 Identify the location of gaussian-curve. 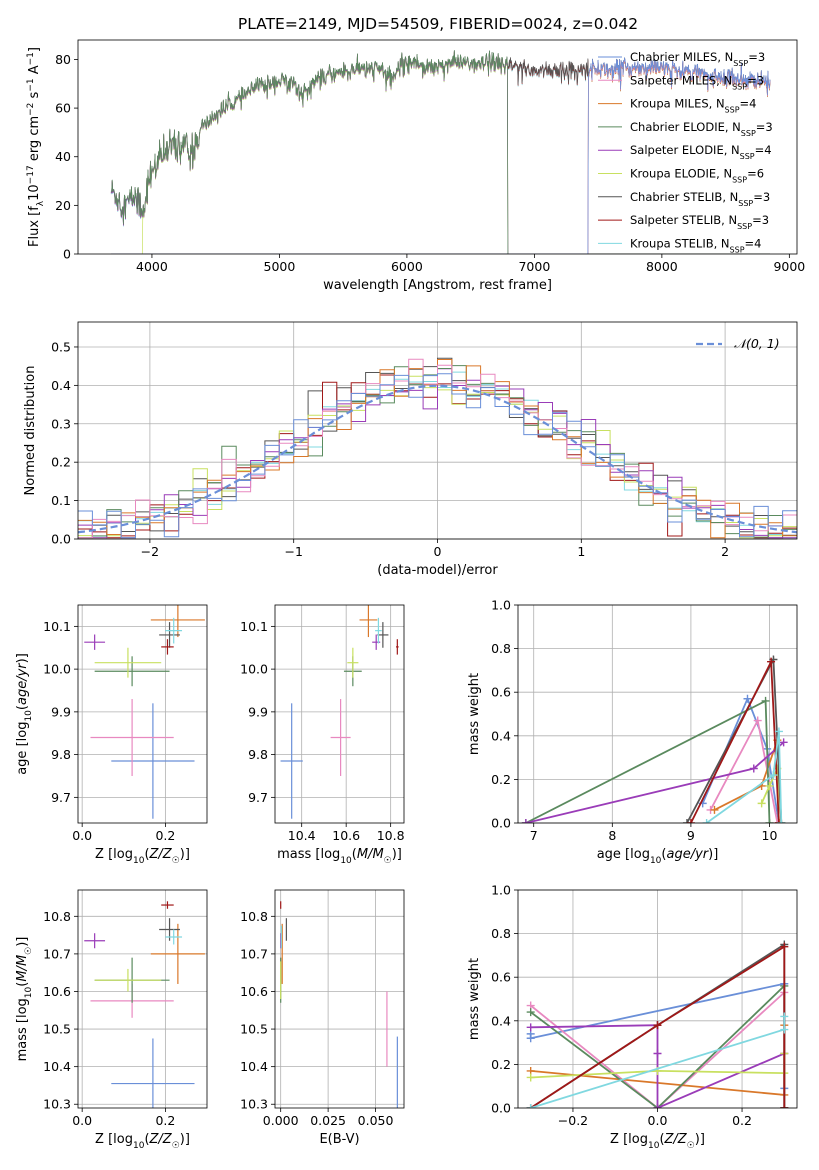
(437, 459).